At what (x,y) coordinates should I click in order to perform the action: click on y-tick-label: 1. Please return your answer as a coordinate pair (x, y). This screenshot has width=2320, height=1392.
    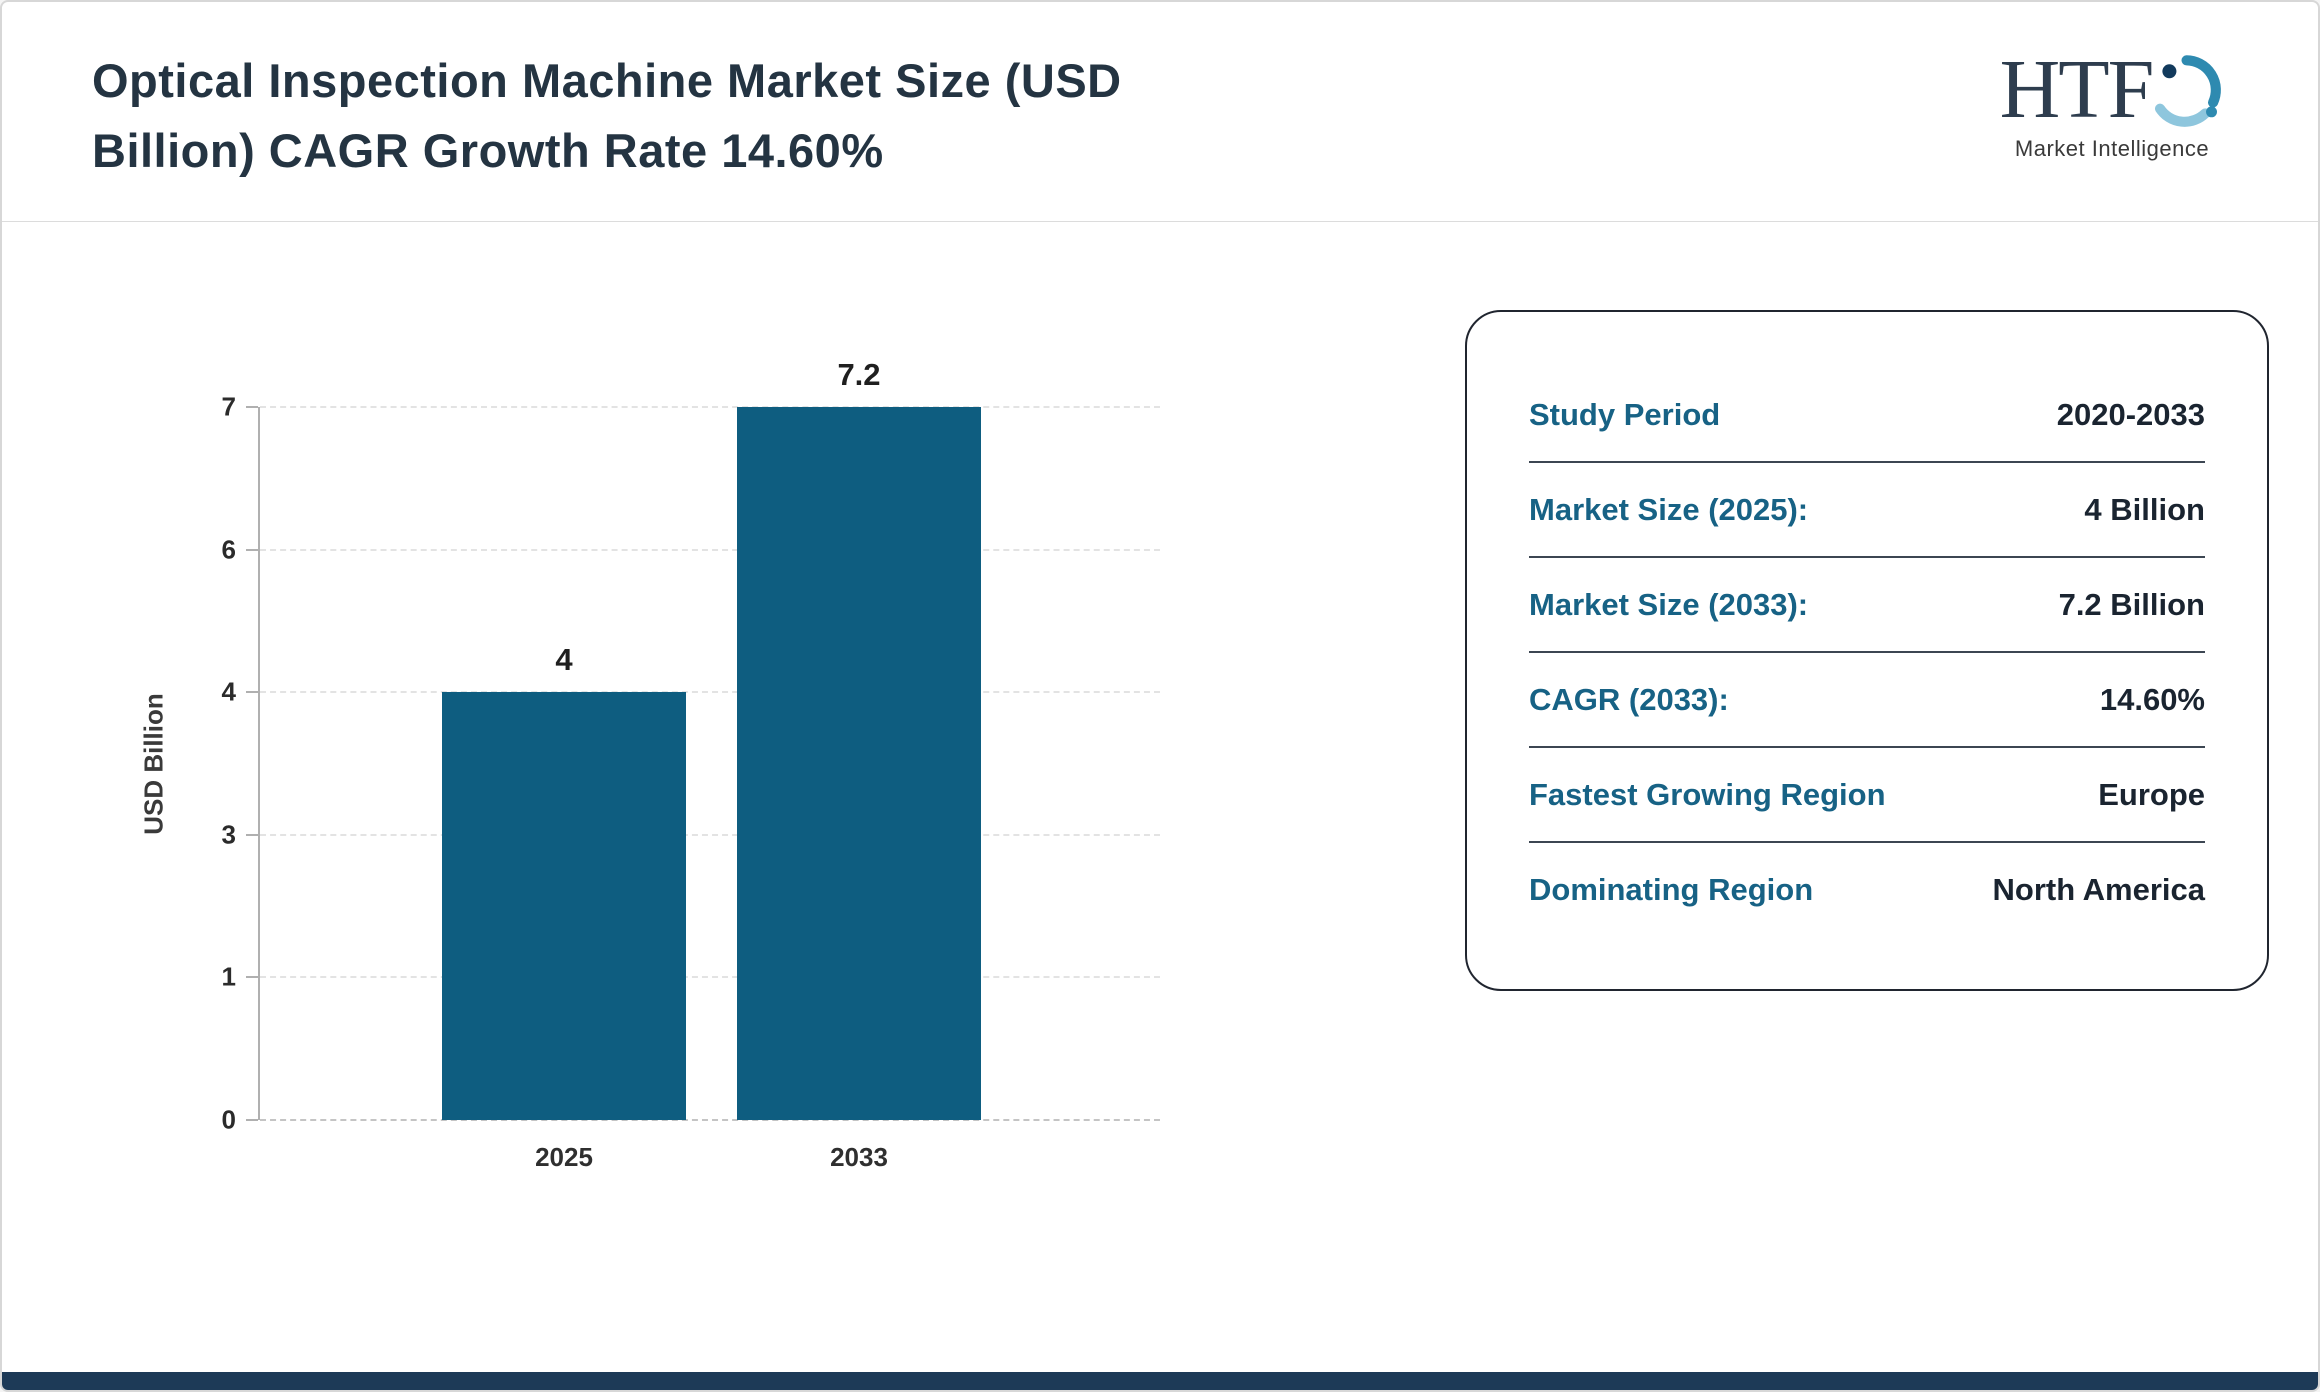
    Looking at the image, I should click on (228, 976).